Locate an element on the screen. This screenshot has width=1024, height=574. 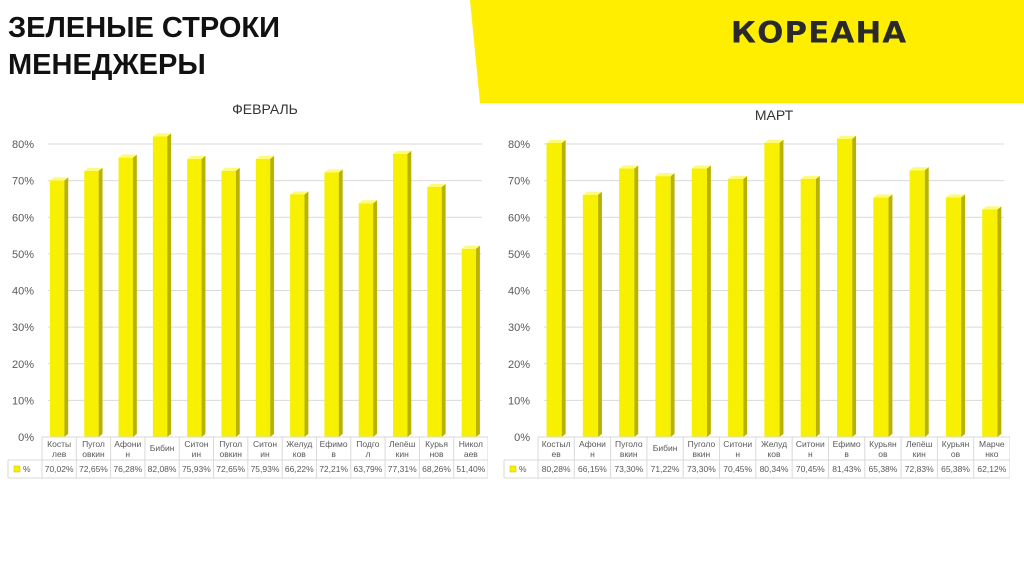
x-category-label: кин is located at coordinates (402, 454).